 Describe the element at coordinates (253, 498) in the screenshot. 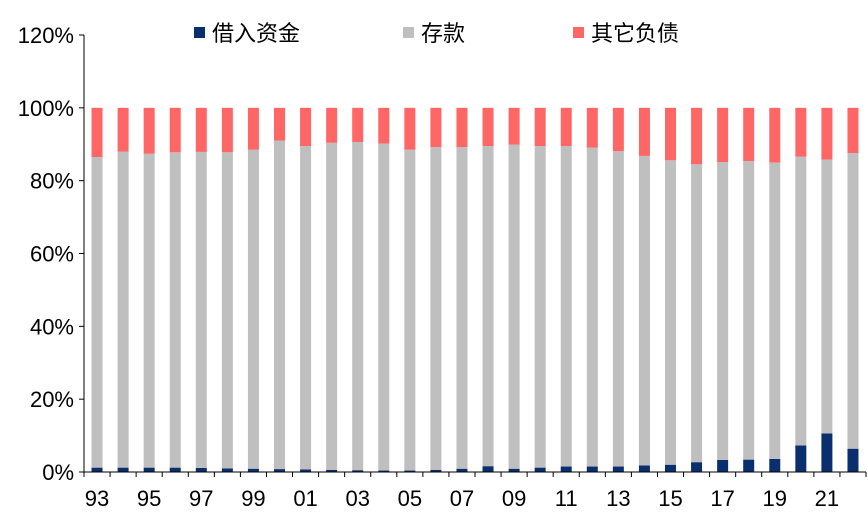

I see `x-tick-label: 99` at that location.